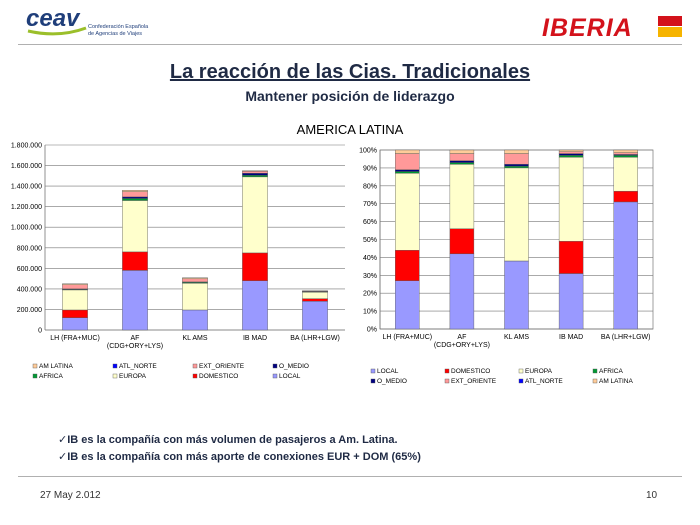  What do you see at coordinates (368, 151) in the screenshot?
I see `y-tick-label: 100%` at bounding box center [368, 151].